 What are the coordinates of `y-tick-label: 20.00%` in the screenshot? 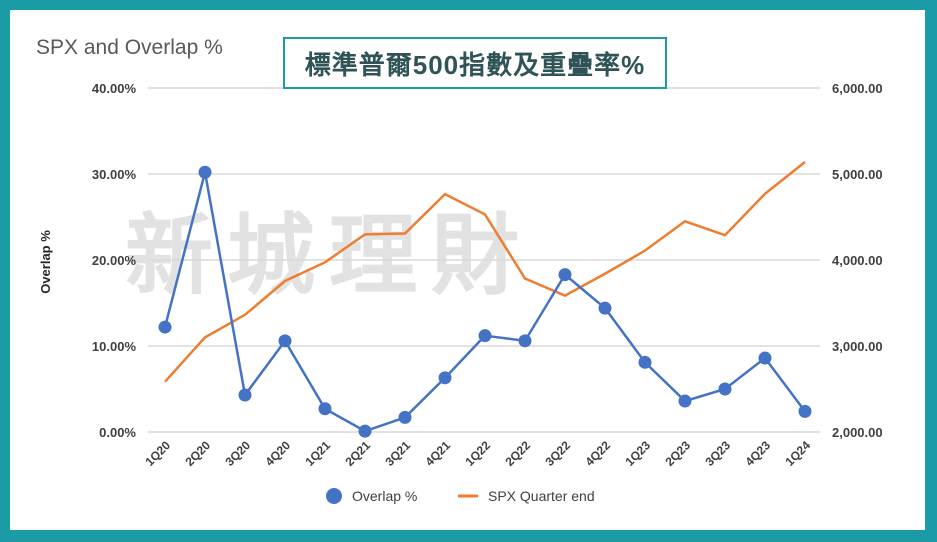 It's located at (114, 260).